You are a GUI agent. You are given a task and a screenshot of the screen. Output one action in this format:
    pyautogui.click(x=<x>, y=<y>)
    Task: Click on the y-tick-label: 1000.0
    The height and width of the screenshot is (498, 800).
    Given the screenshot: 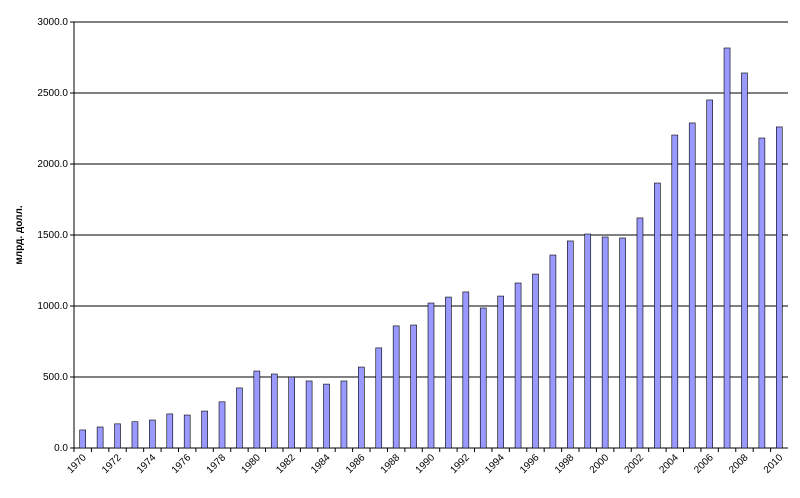 What is the action you would take?
    pyautogui.click(x=52, y=306)
    